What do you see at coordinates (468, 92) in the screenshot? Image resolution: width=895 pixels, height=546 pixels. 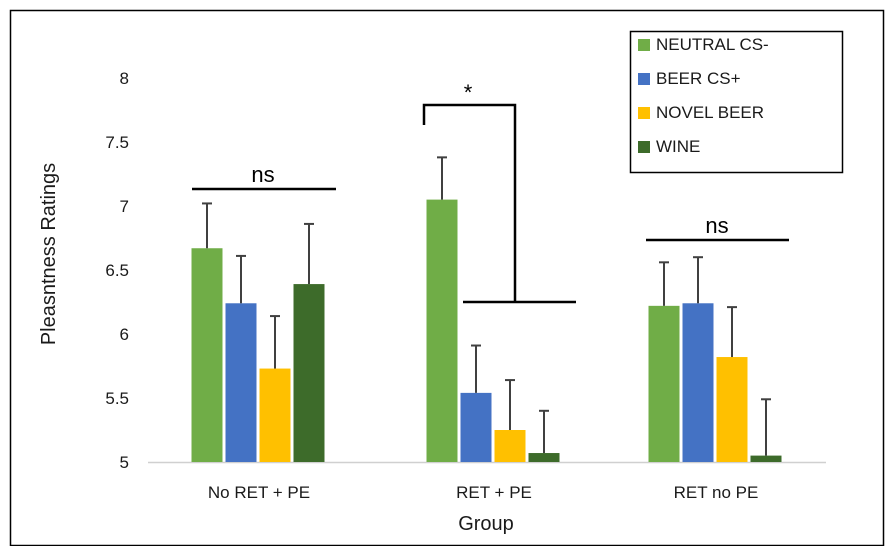 I see `star-label-group2: *` at bounding box center [468, 92].